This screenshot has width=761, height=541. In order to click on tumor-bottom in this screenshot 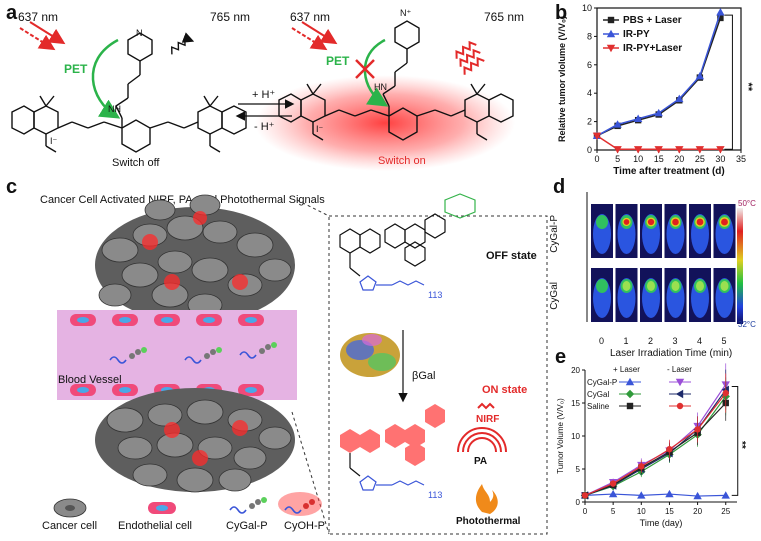, I will do `click(195, 440)`.